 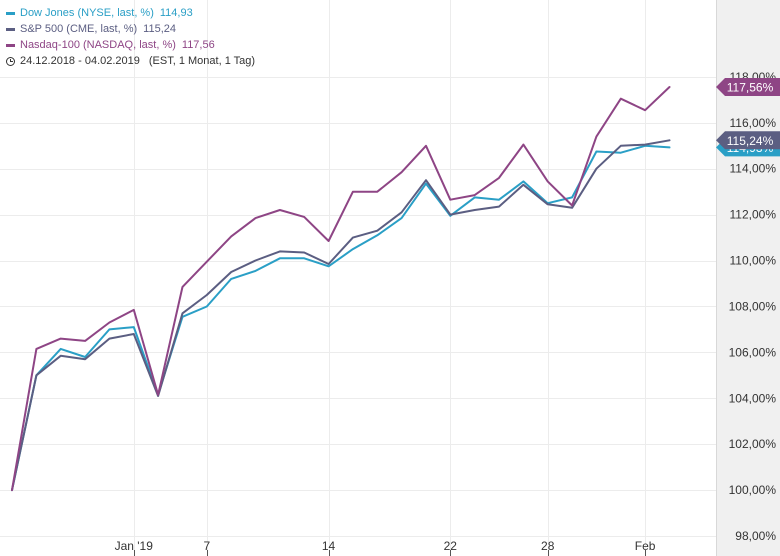 I want to click on legend-value: 117,56, so click(x=198, y=45).